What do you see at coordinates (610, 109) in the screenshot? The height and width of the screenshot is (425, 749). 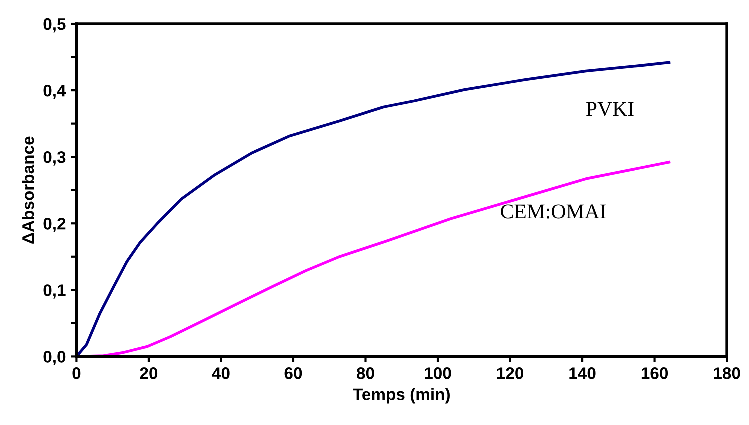 I see `series-label: PVKI` at bounding box center [610, 109].